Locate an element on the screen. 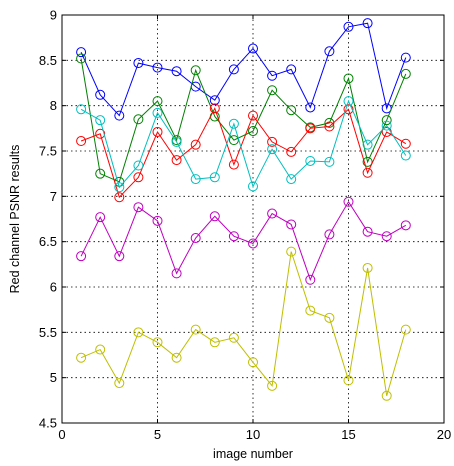 The width and height of the screenshot is (454, 466). x-tick-label: 5 is located at coordinates (157, 434).